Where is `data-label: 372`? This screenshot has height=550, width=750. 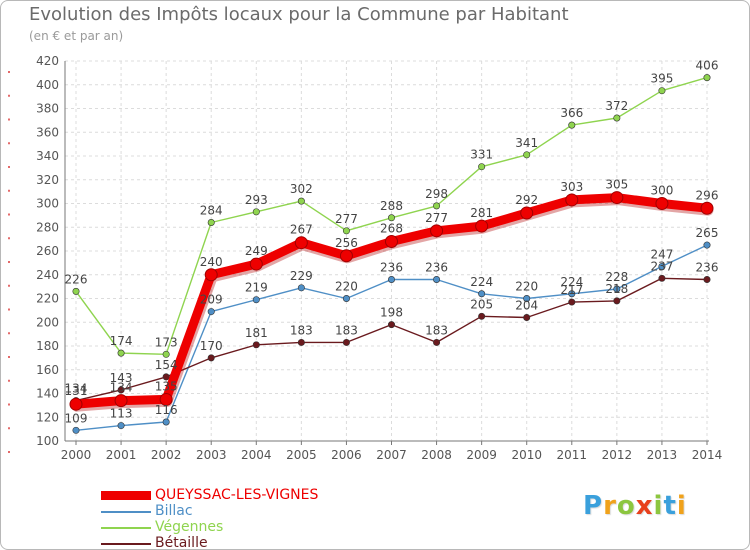 data-label: 372 is located at coordinates (616, 106).